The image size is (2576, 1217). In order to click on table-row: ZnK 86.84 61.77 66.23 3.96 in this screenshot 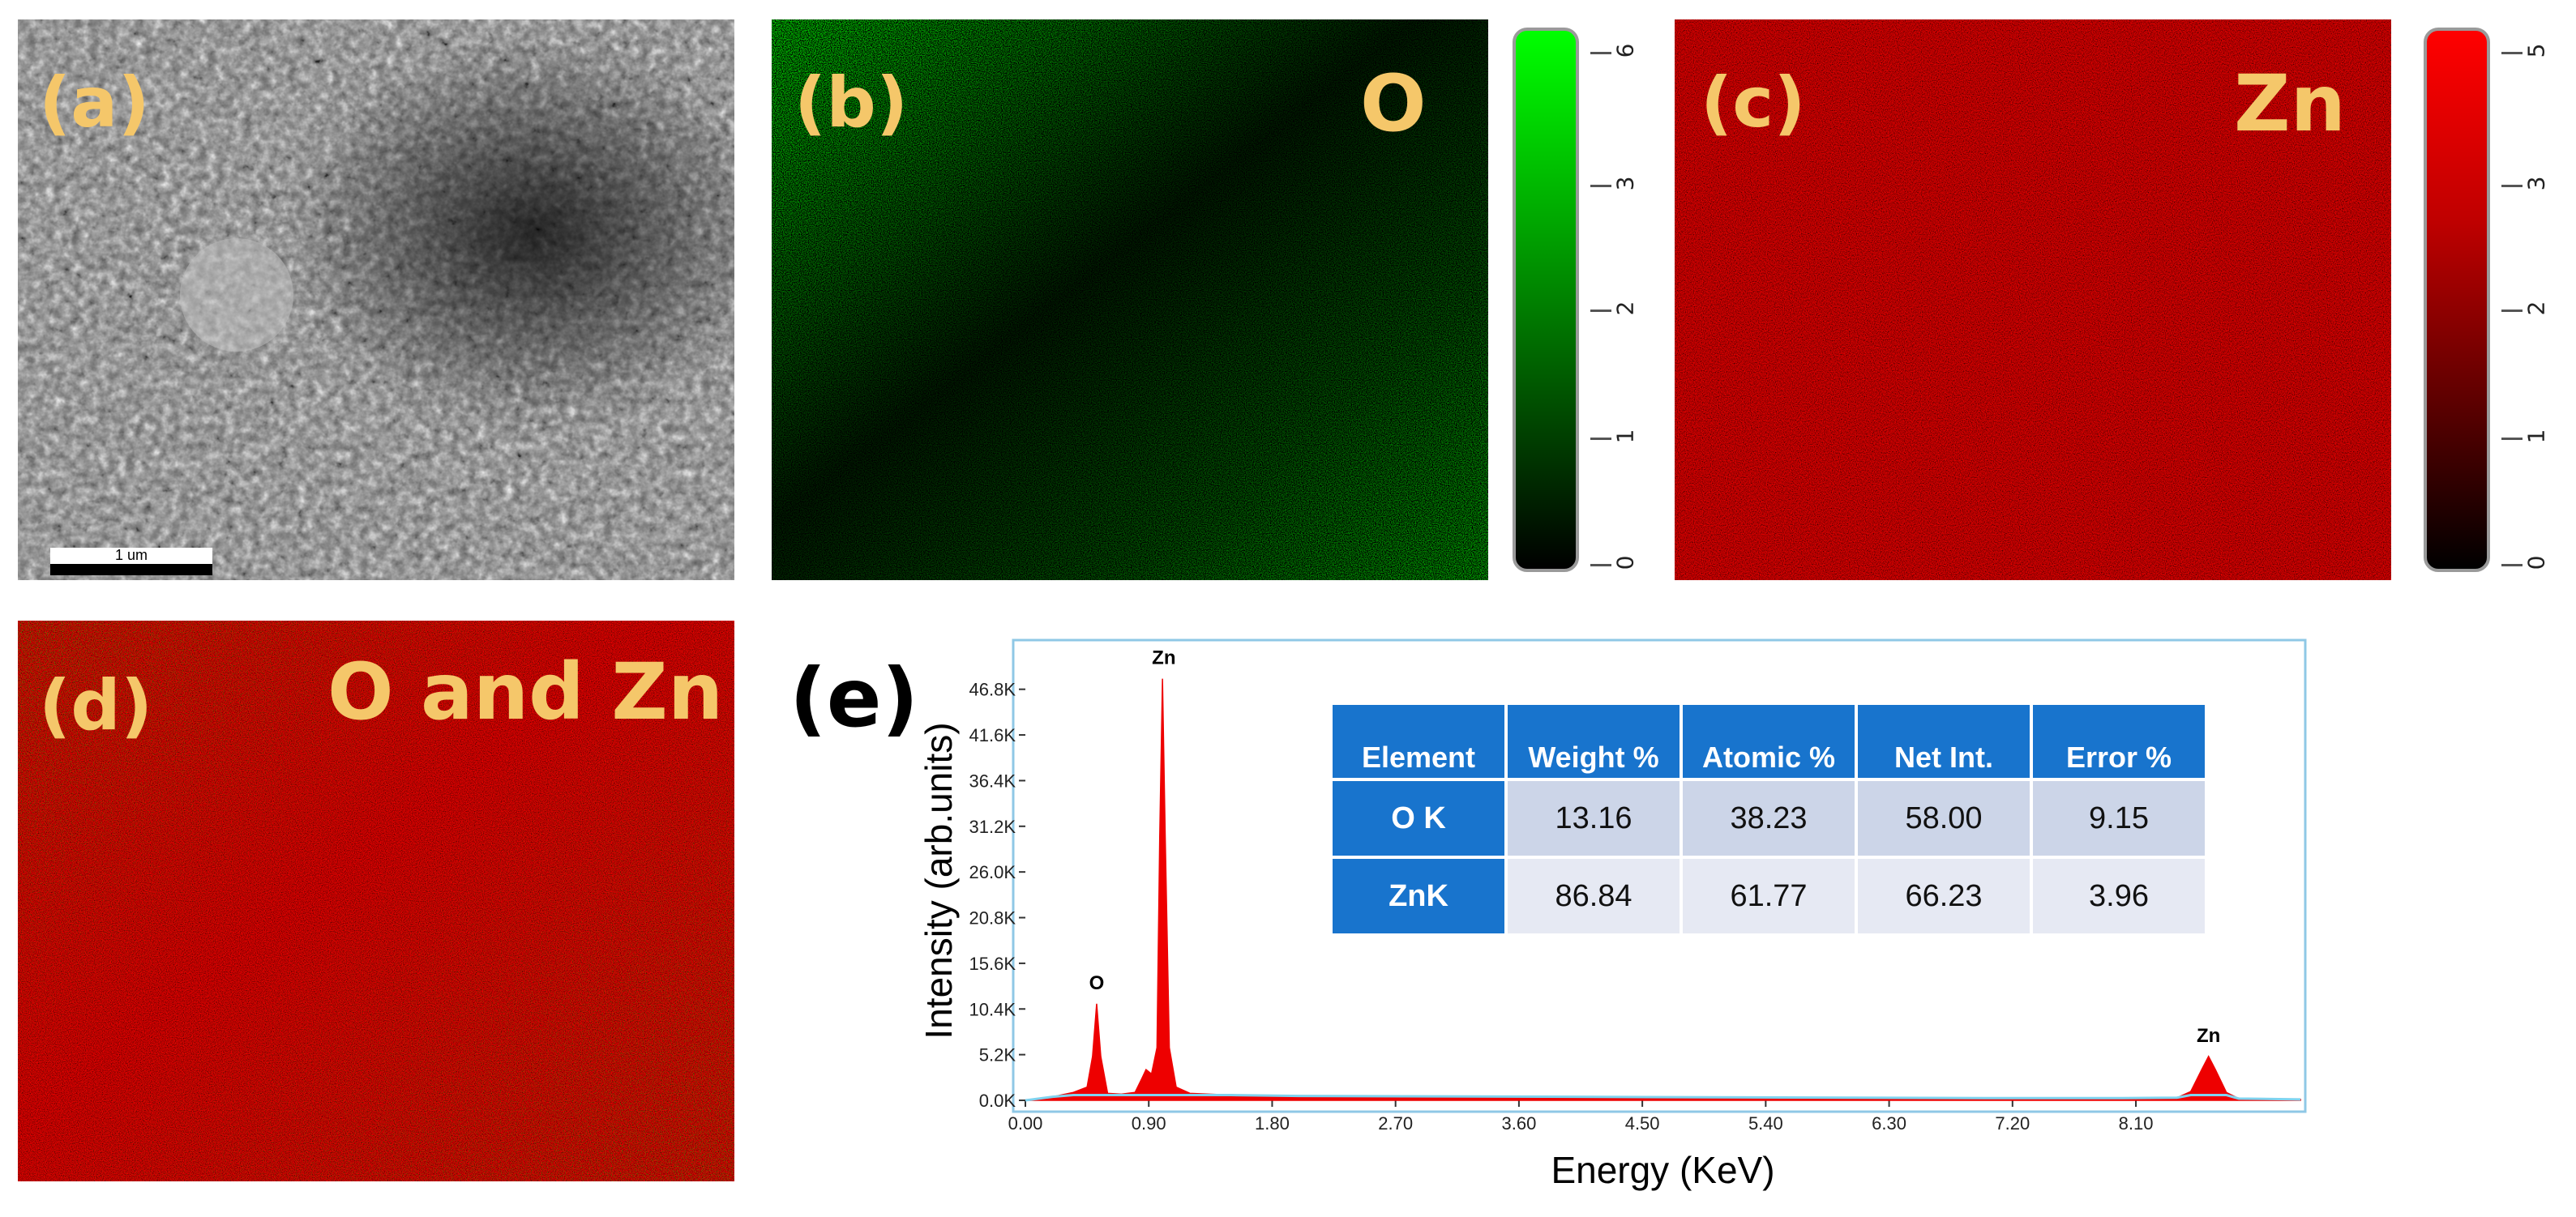, I will do `click(1769, 896)`.